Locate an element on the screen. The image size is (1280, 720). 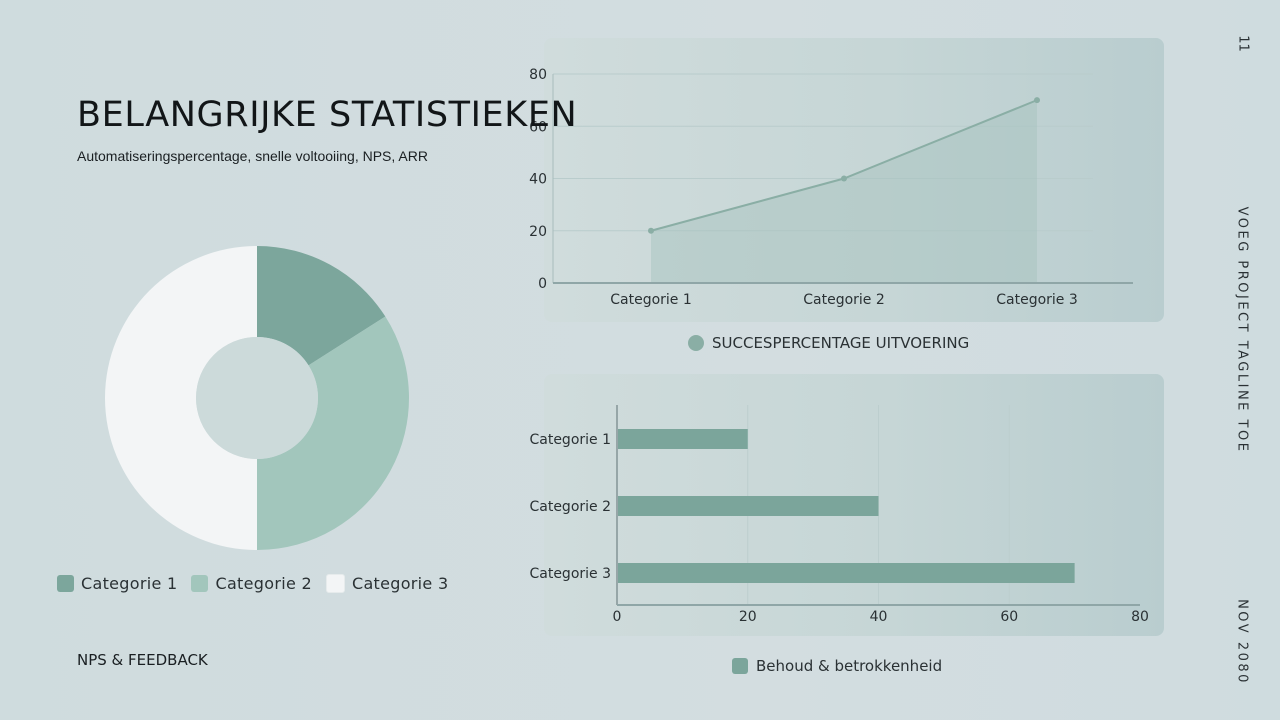
line-chart-y-tick: 40 is located at coordinates (538, 180).